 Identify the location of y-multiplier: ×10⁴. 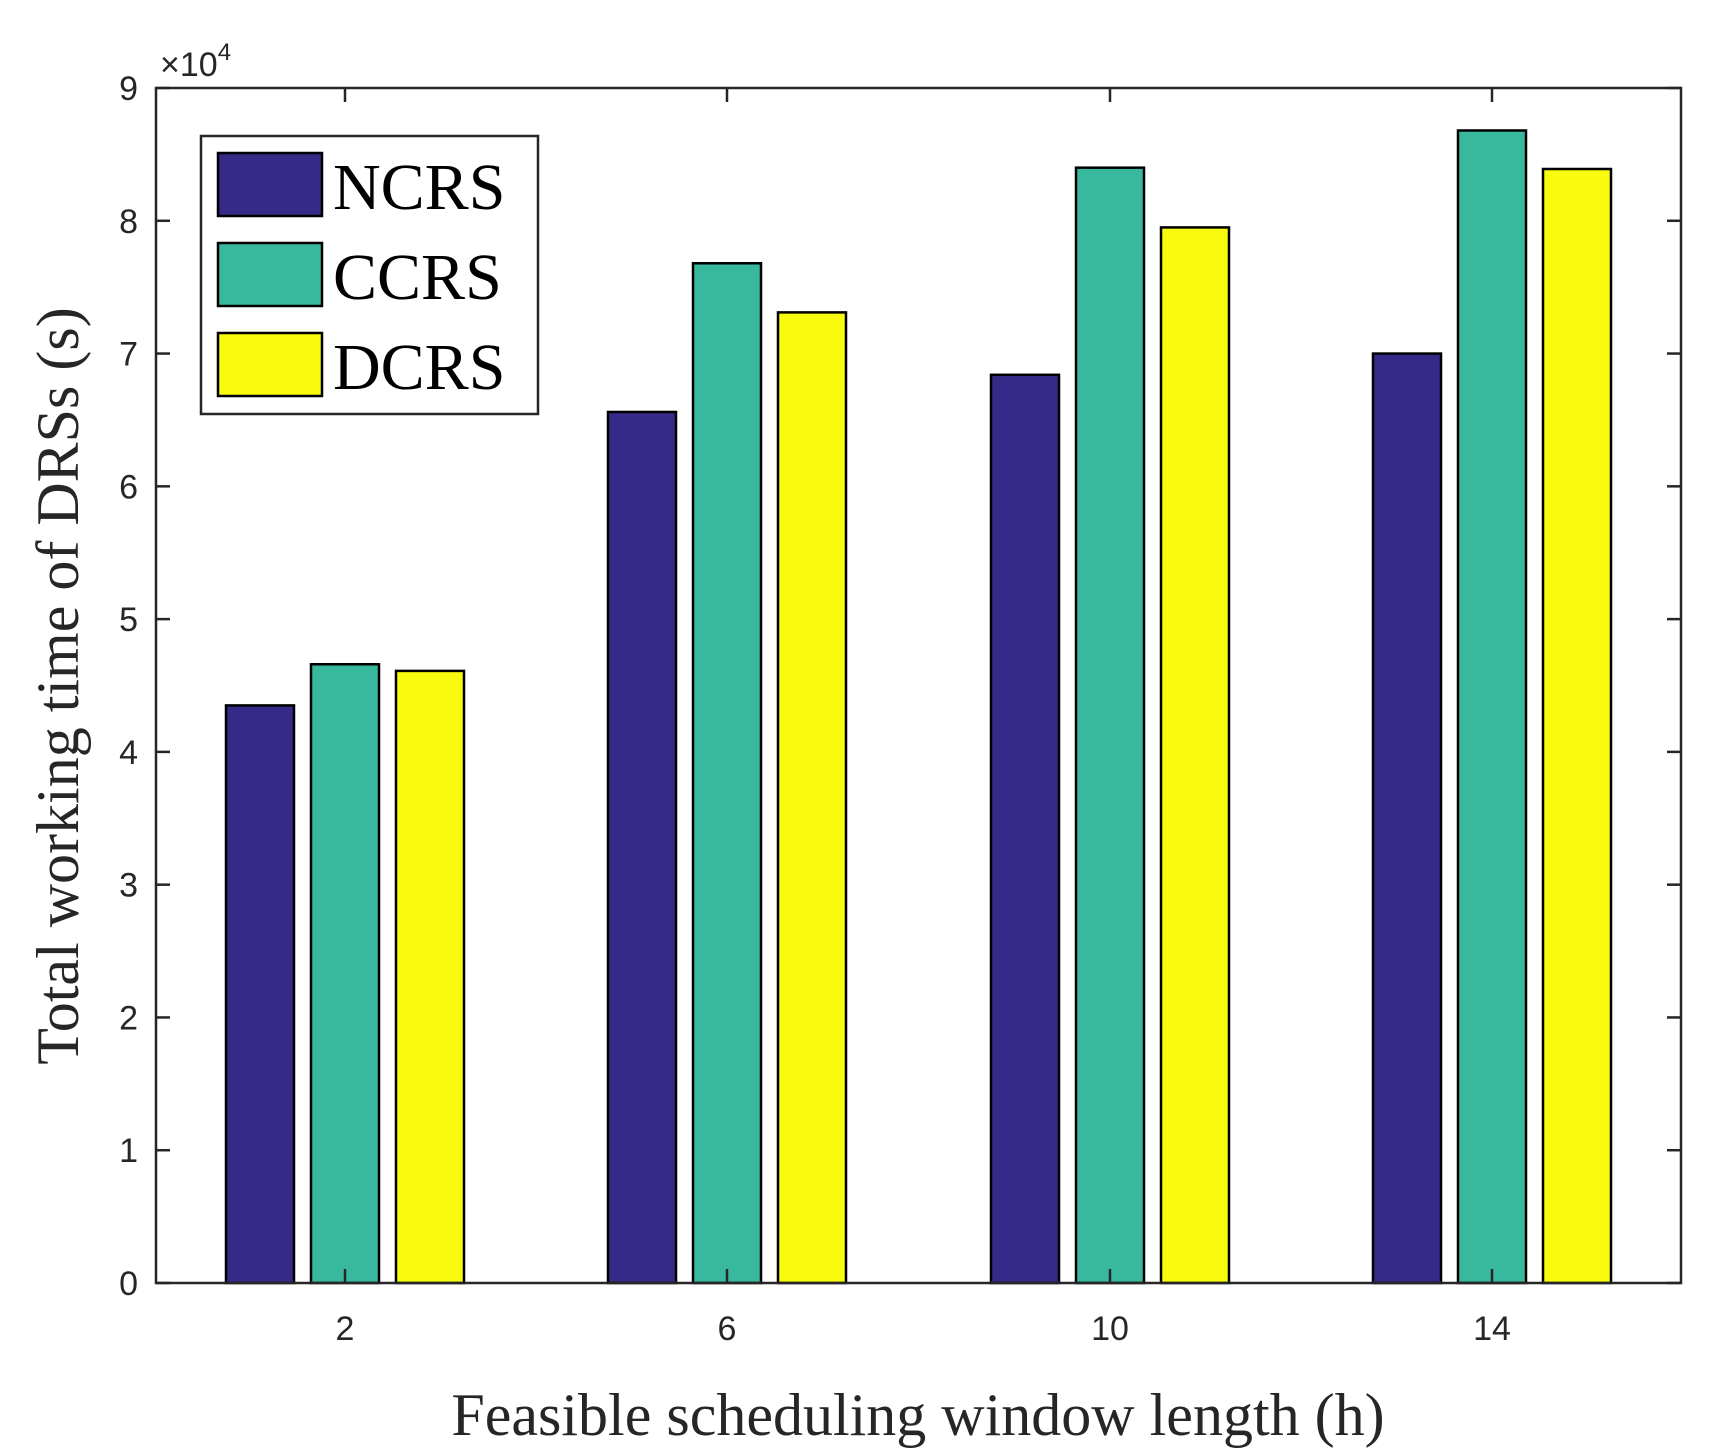
(195, 61).